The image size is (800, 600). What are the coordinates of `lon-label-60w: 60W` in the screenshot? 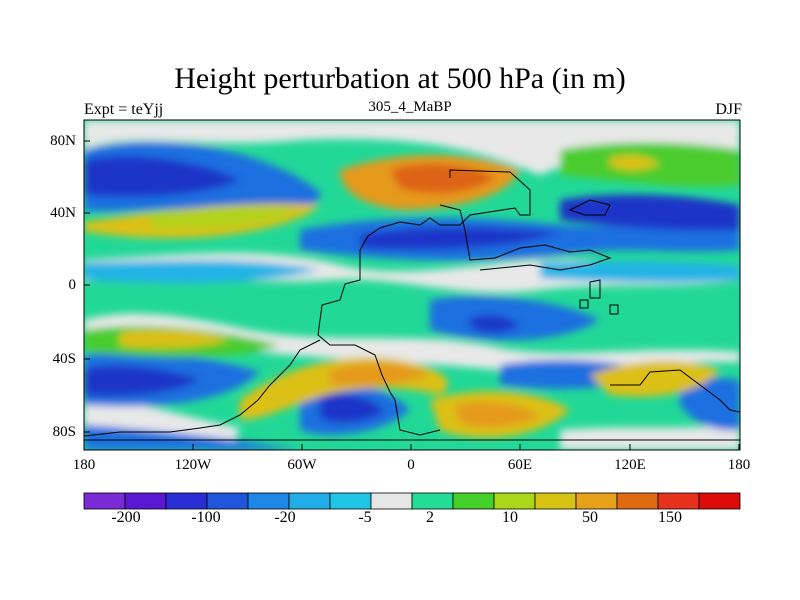 It's located at (302, 465).